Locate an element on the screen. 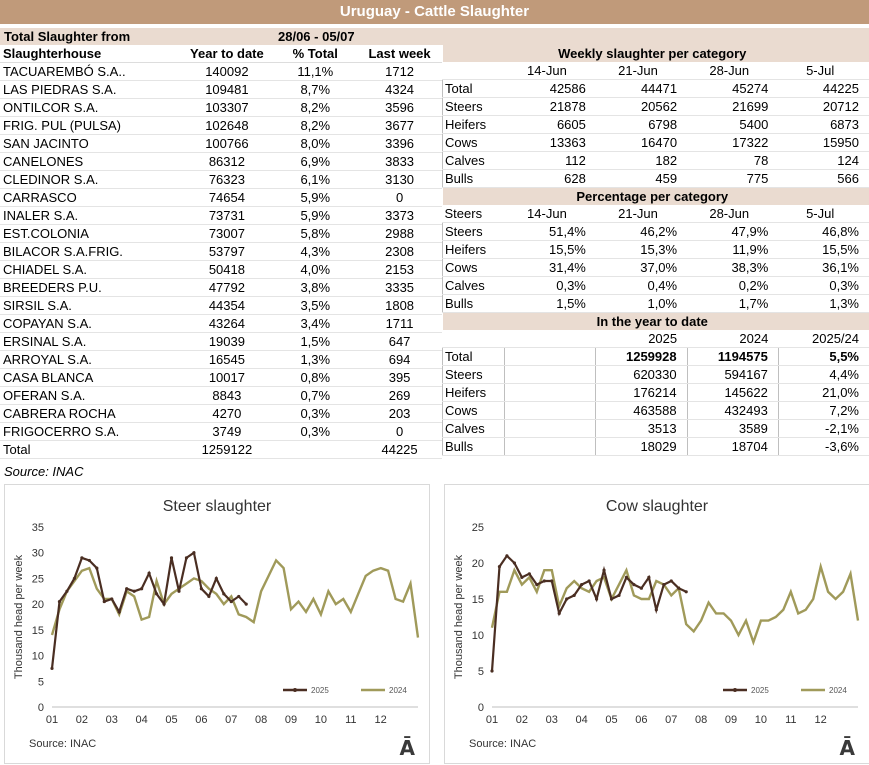  cow-chart-xtick: 11 is located at coordinates (790, 720).